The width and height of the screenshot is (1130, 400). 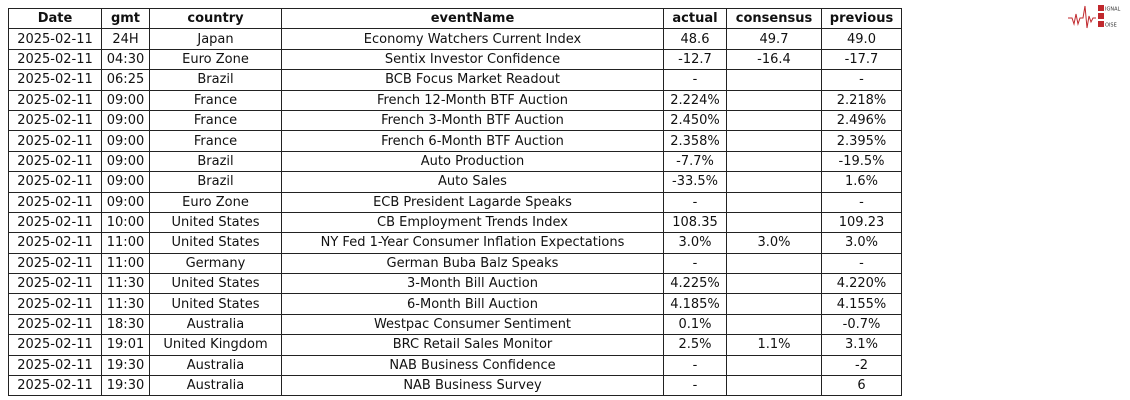 What do you see at coordinates (472, 263) in the screenshot?
I see `cell-eventname: German Buba Balz Speaks` at bounding box center [472, 263].